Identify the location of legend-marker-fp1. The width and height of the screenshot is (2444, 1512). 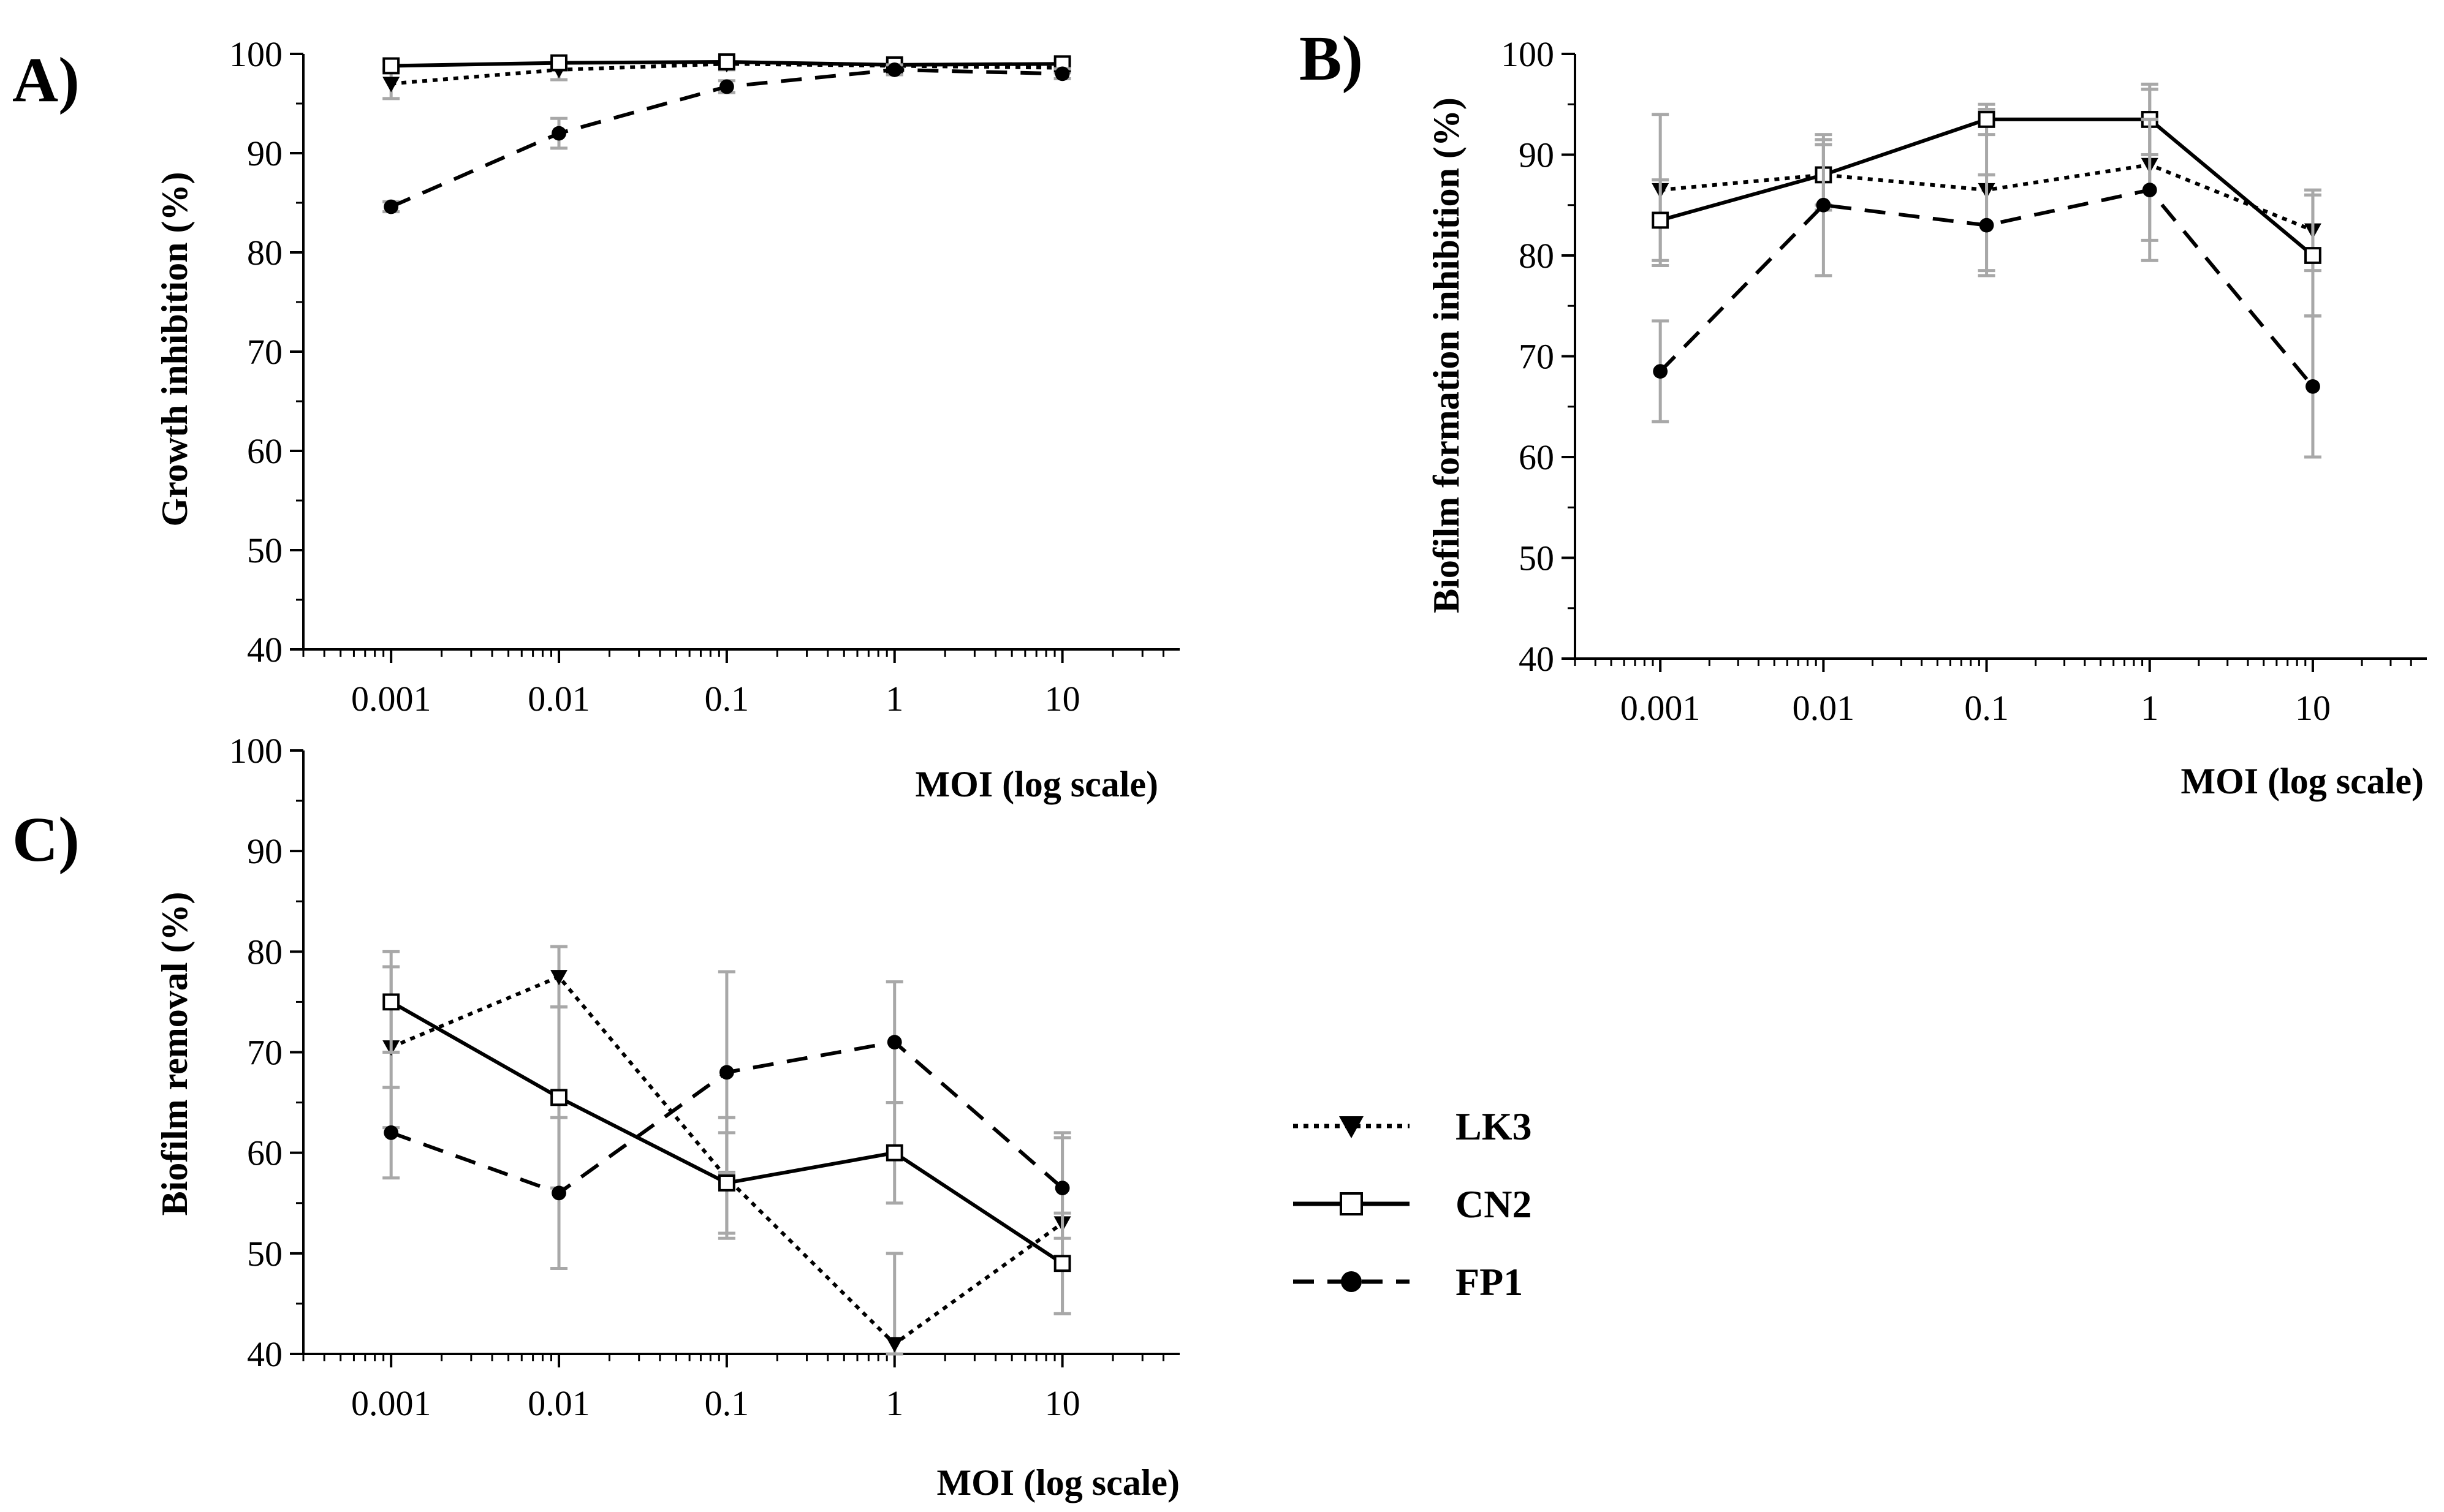
(1351, 1281).